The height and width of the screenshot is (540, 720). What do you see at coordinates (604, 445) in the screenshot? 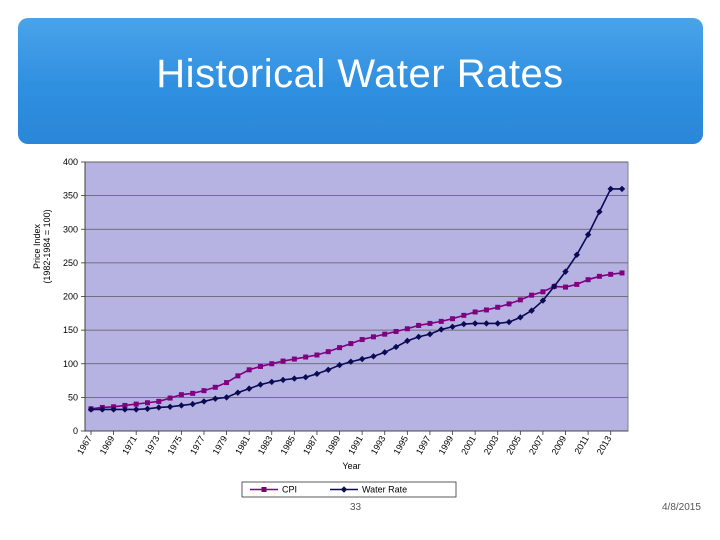
I see `x-tick-label: 2013` at bounding box center [604, 445].